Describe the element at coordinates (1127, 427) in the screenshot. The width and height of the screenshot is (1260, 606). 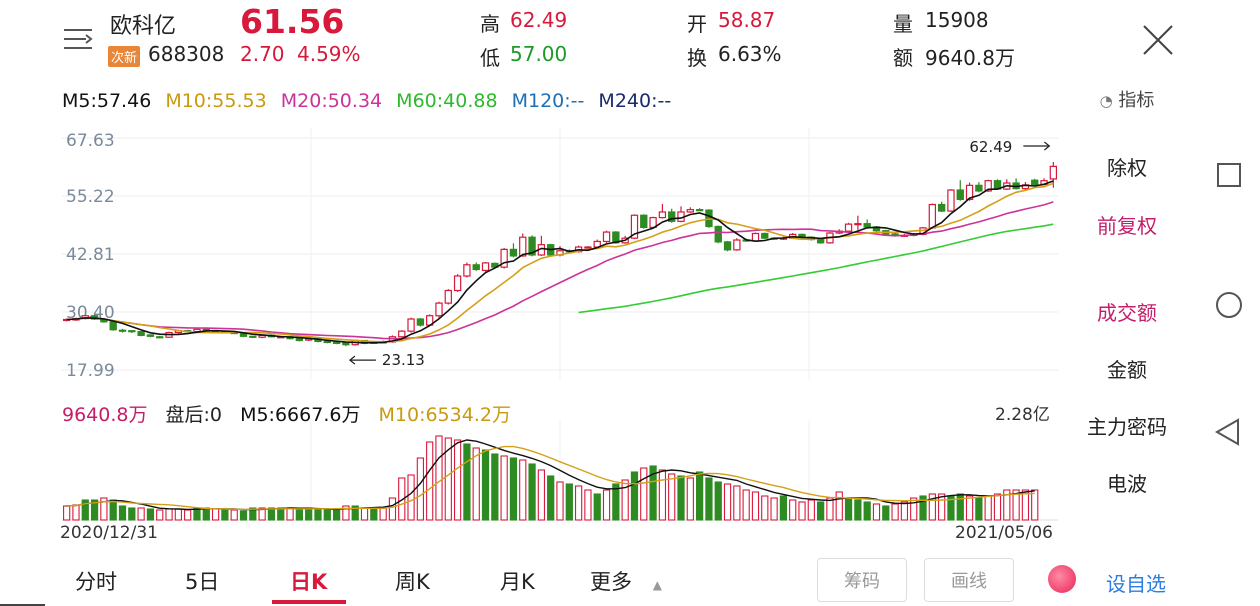
I see `main-code-option: 主力密码` at that location.